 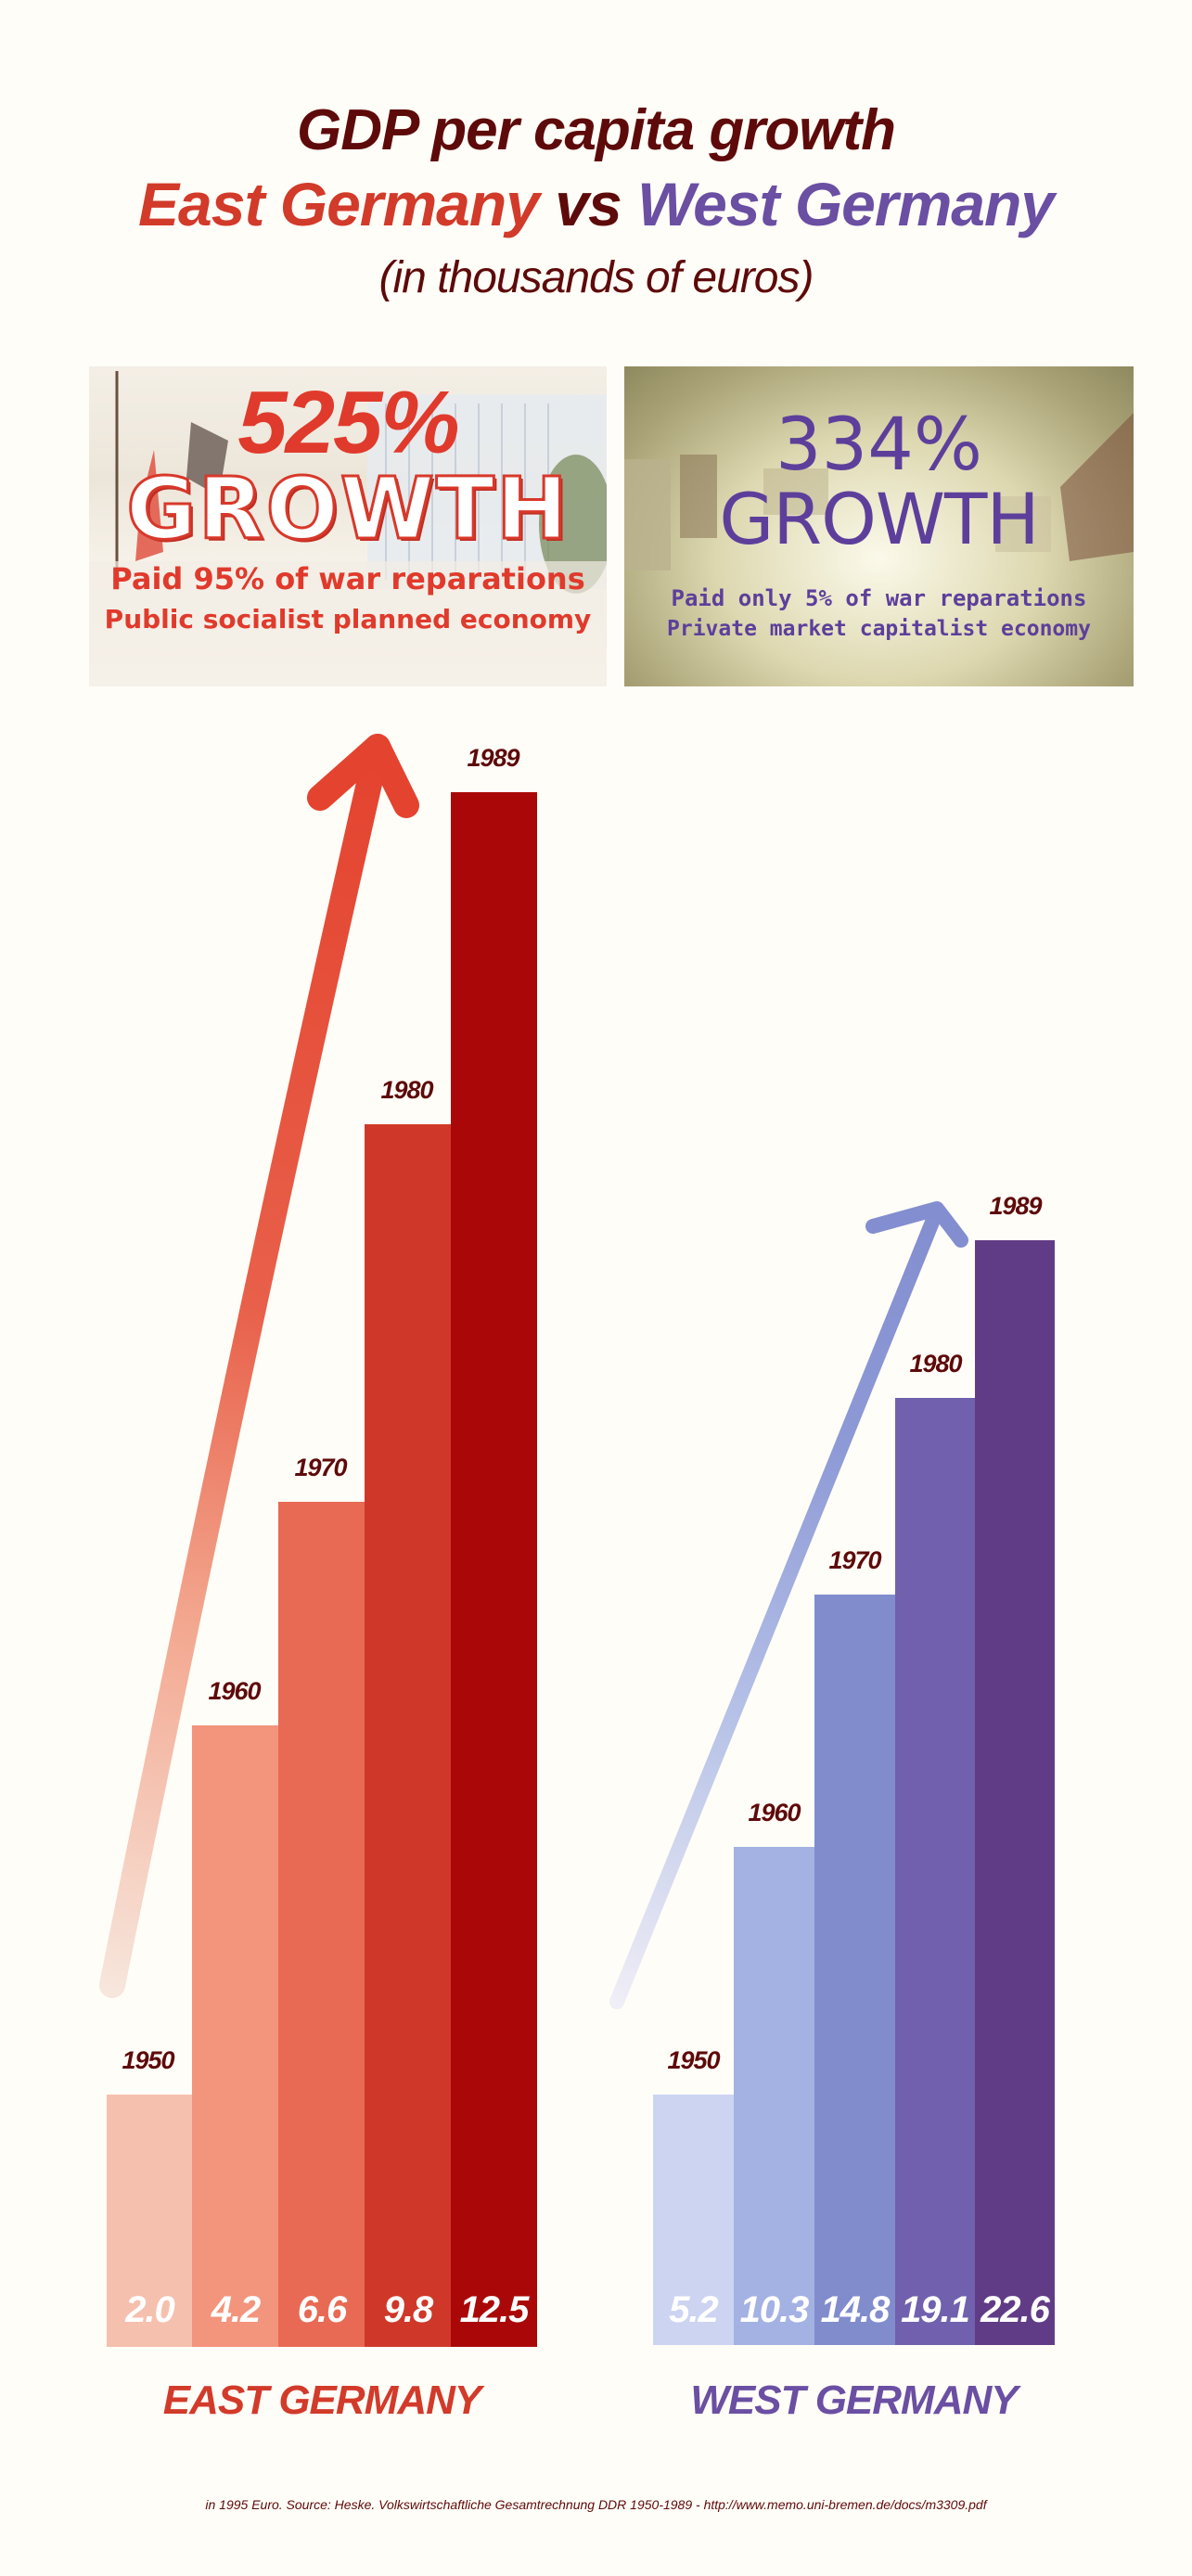 I want to click on page-title: GDP per capita growth, so click(x=596, y=130).